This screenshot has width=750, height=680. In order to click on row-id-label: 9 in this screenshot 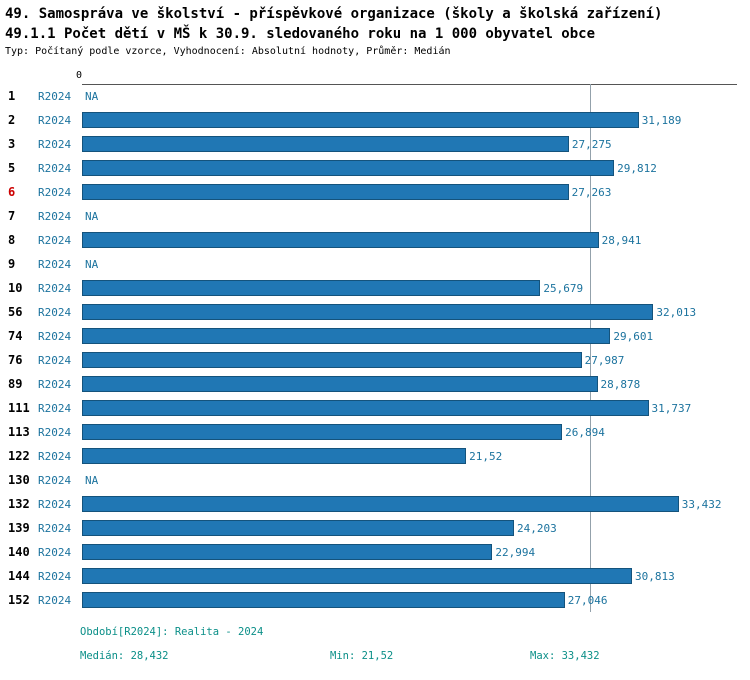, I will do `click(12, 264)`.